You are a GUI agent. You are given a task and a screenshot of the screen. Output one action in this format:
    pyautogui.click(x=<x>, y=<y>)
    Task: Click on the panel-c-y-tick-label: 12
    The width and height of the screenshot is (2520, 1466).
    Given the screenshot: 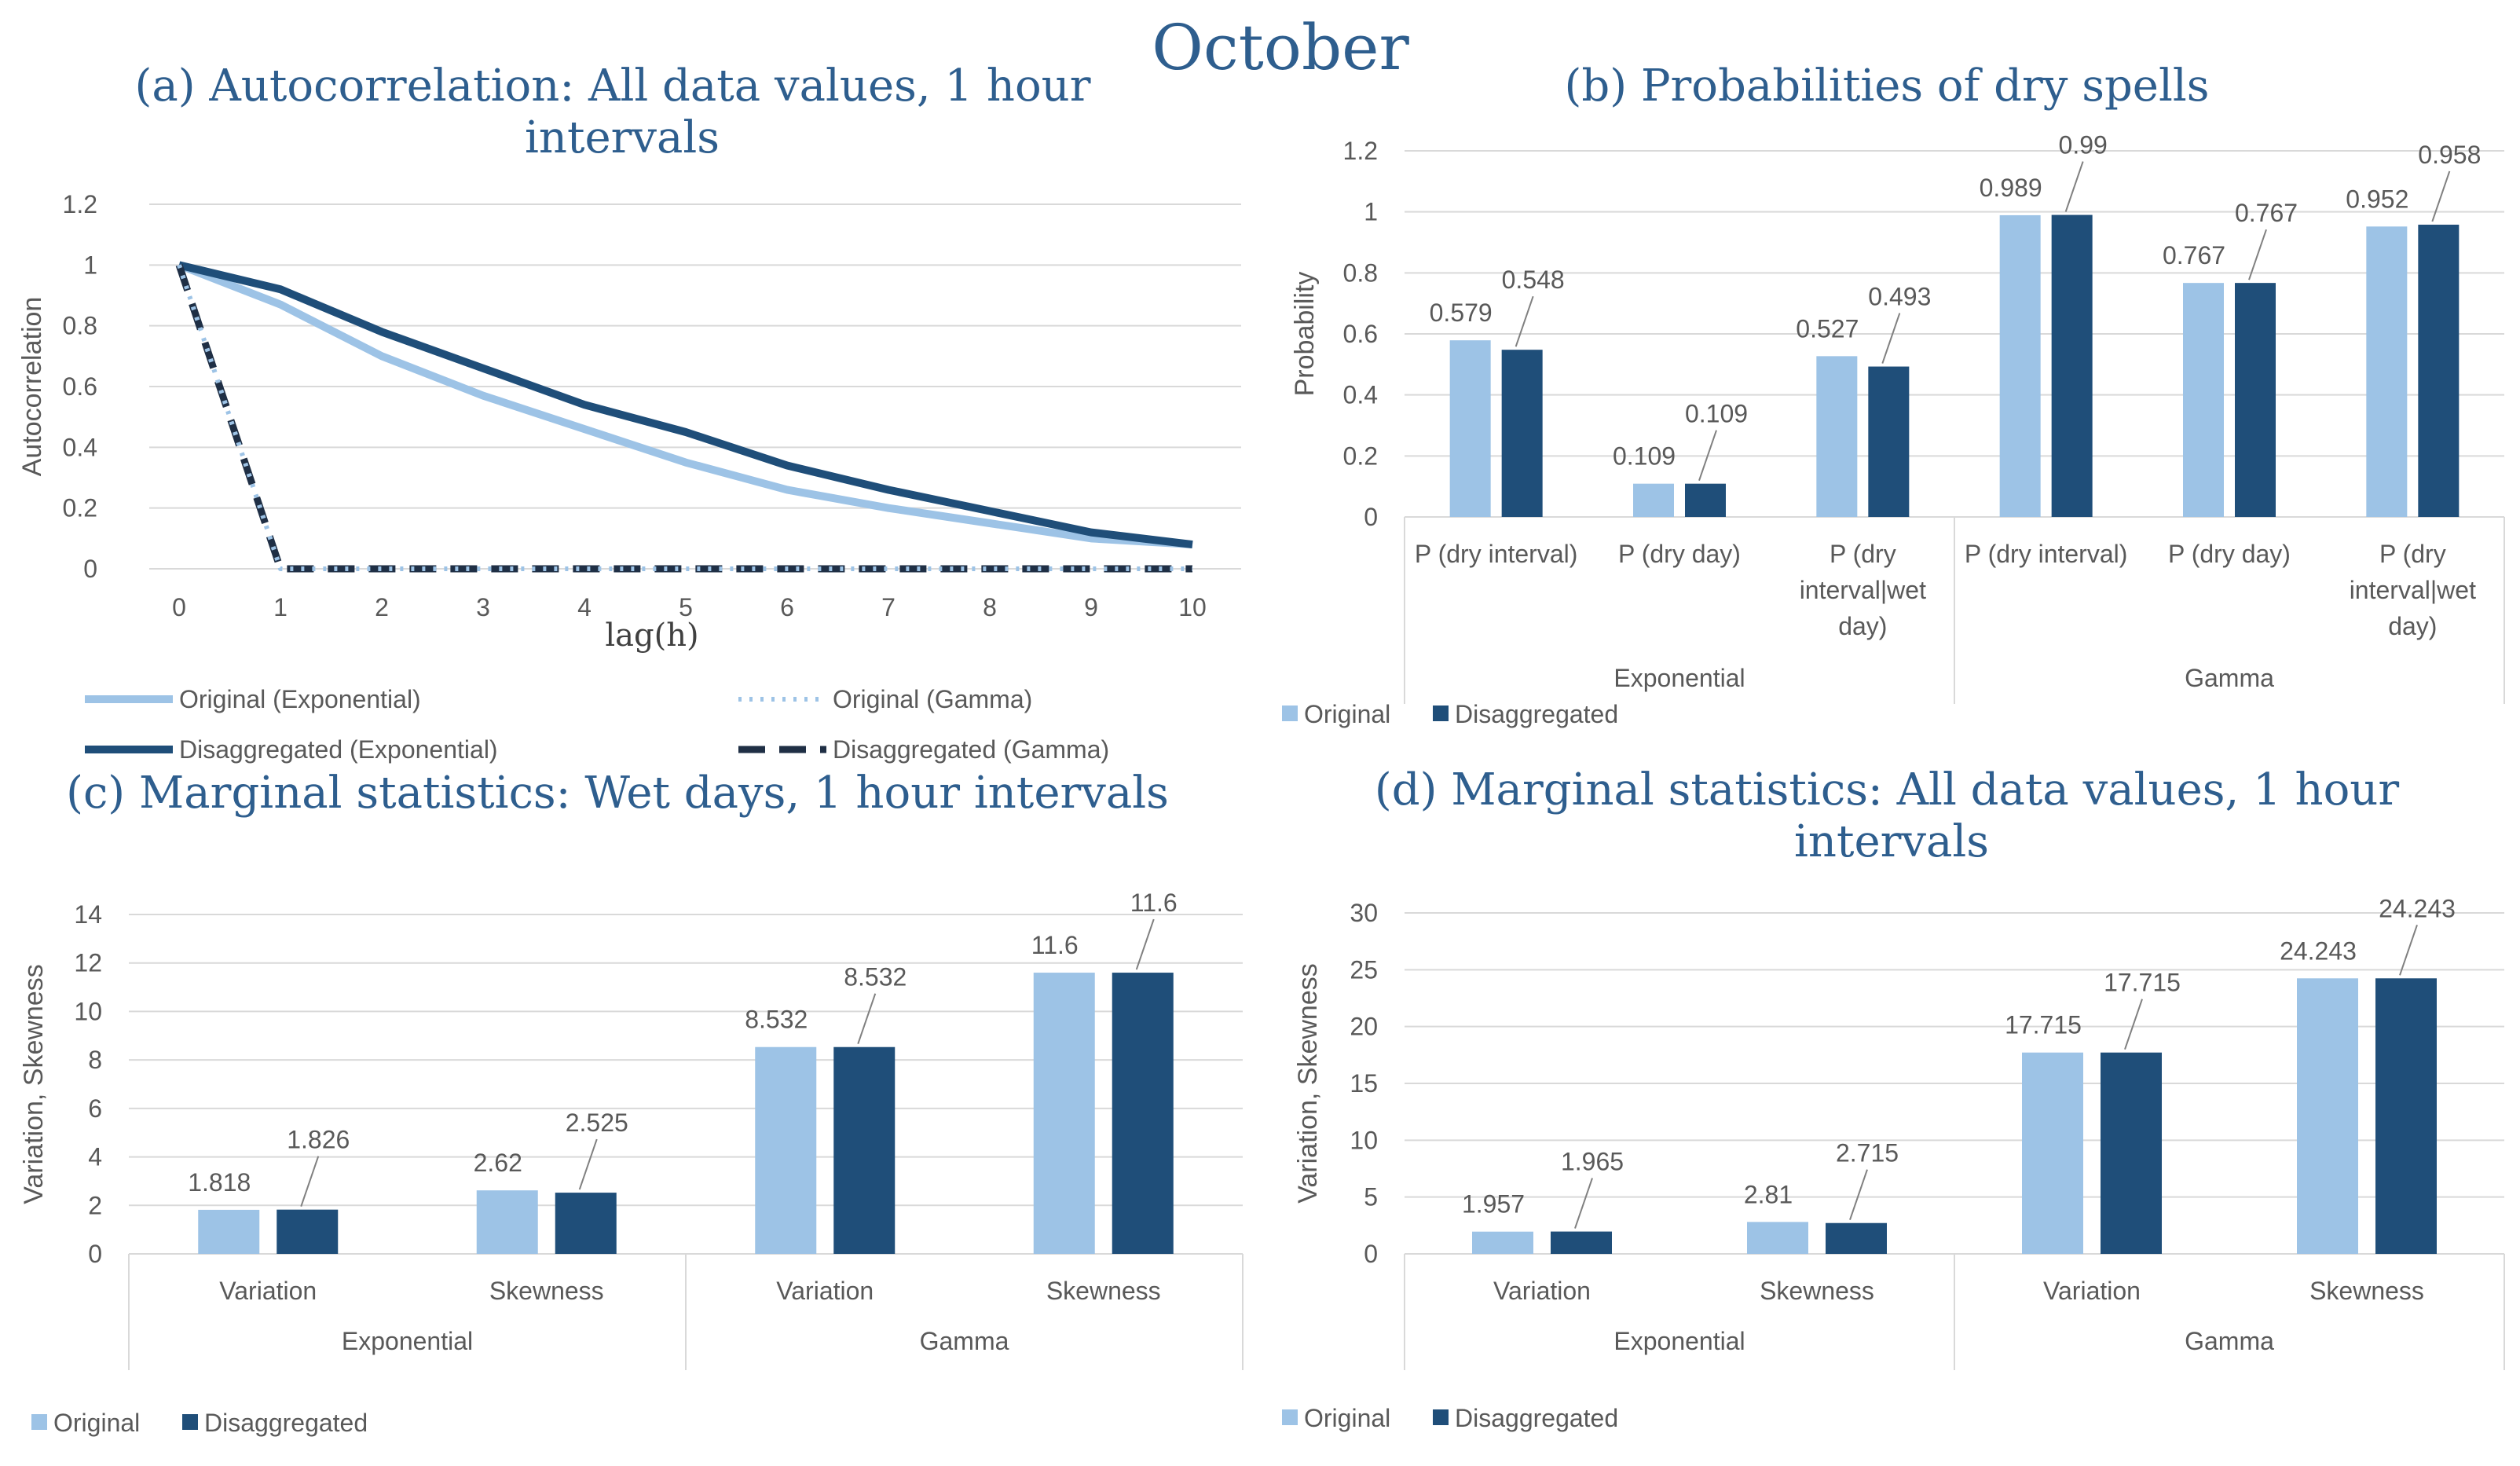 What is the action you would take?
    pyautogui.click(x=88, y=963)
    